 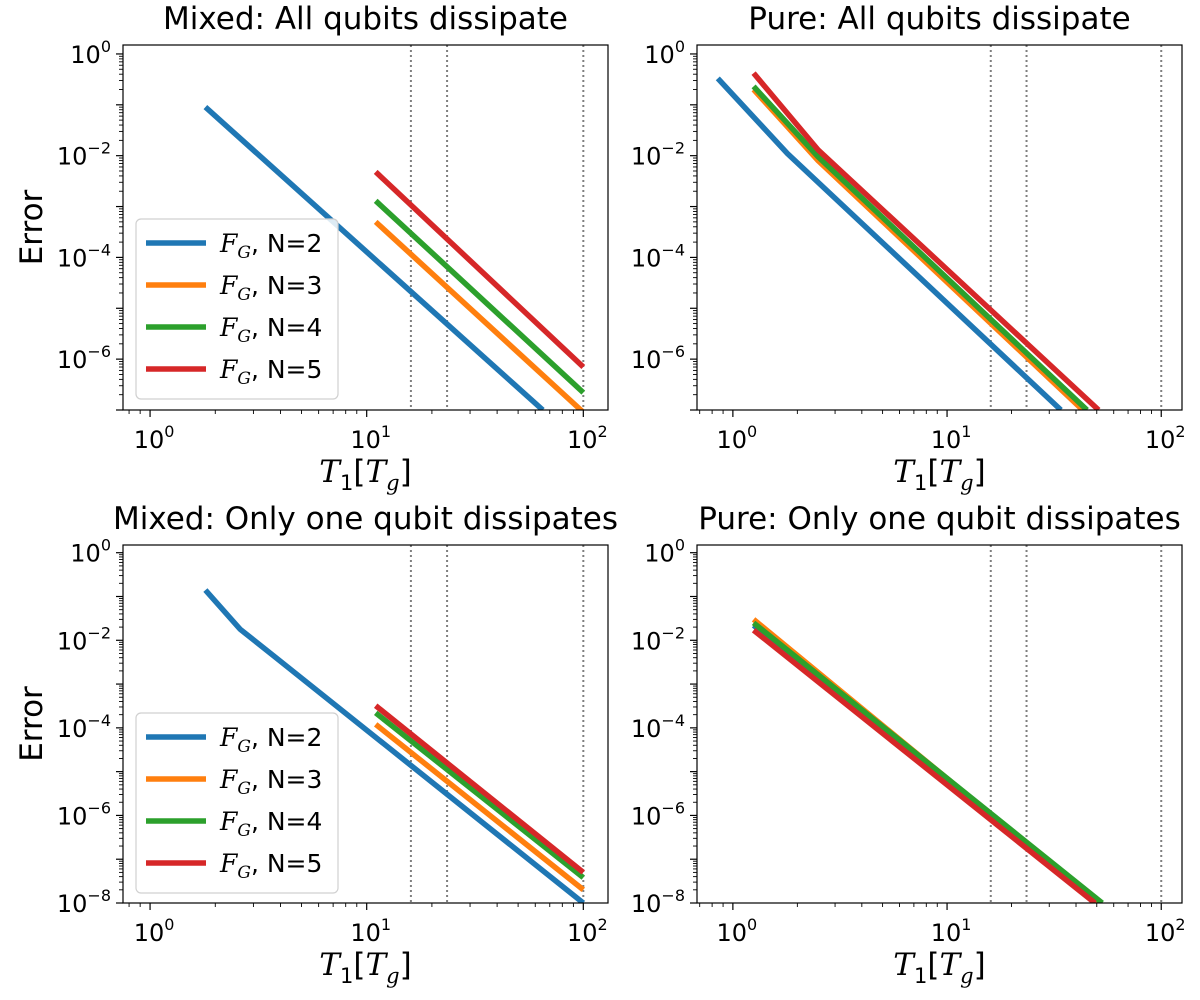 I want to click on panel-title: Pure: All qubits dissipate, so click(x=939, y=19).